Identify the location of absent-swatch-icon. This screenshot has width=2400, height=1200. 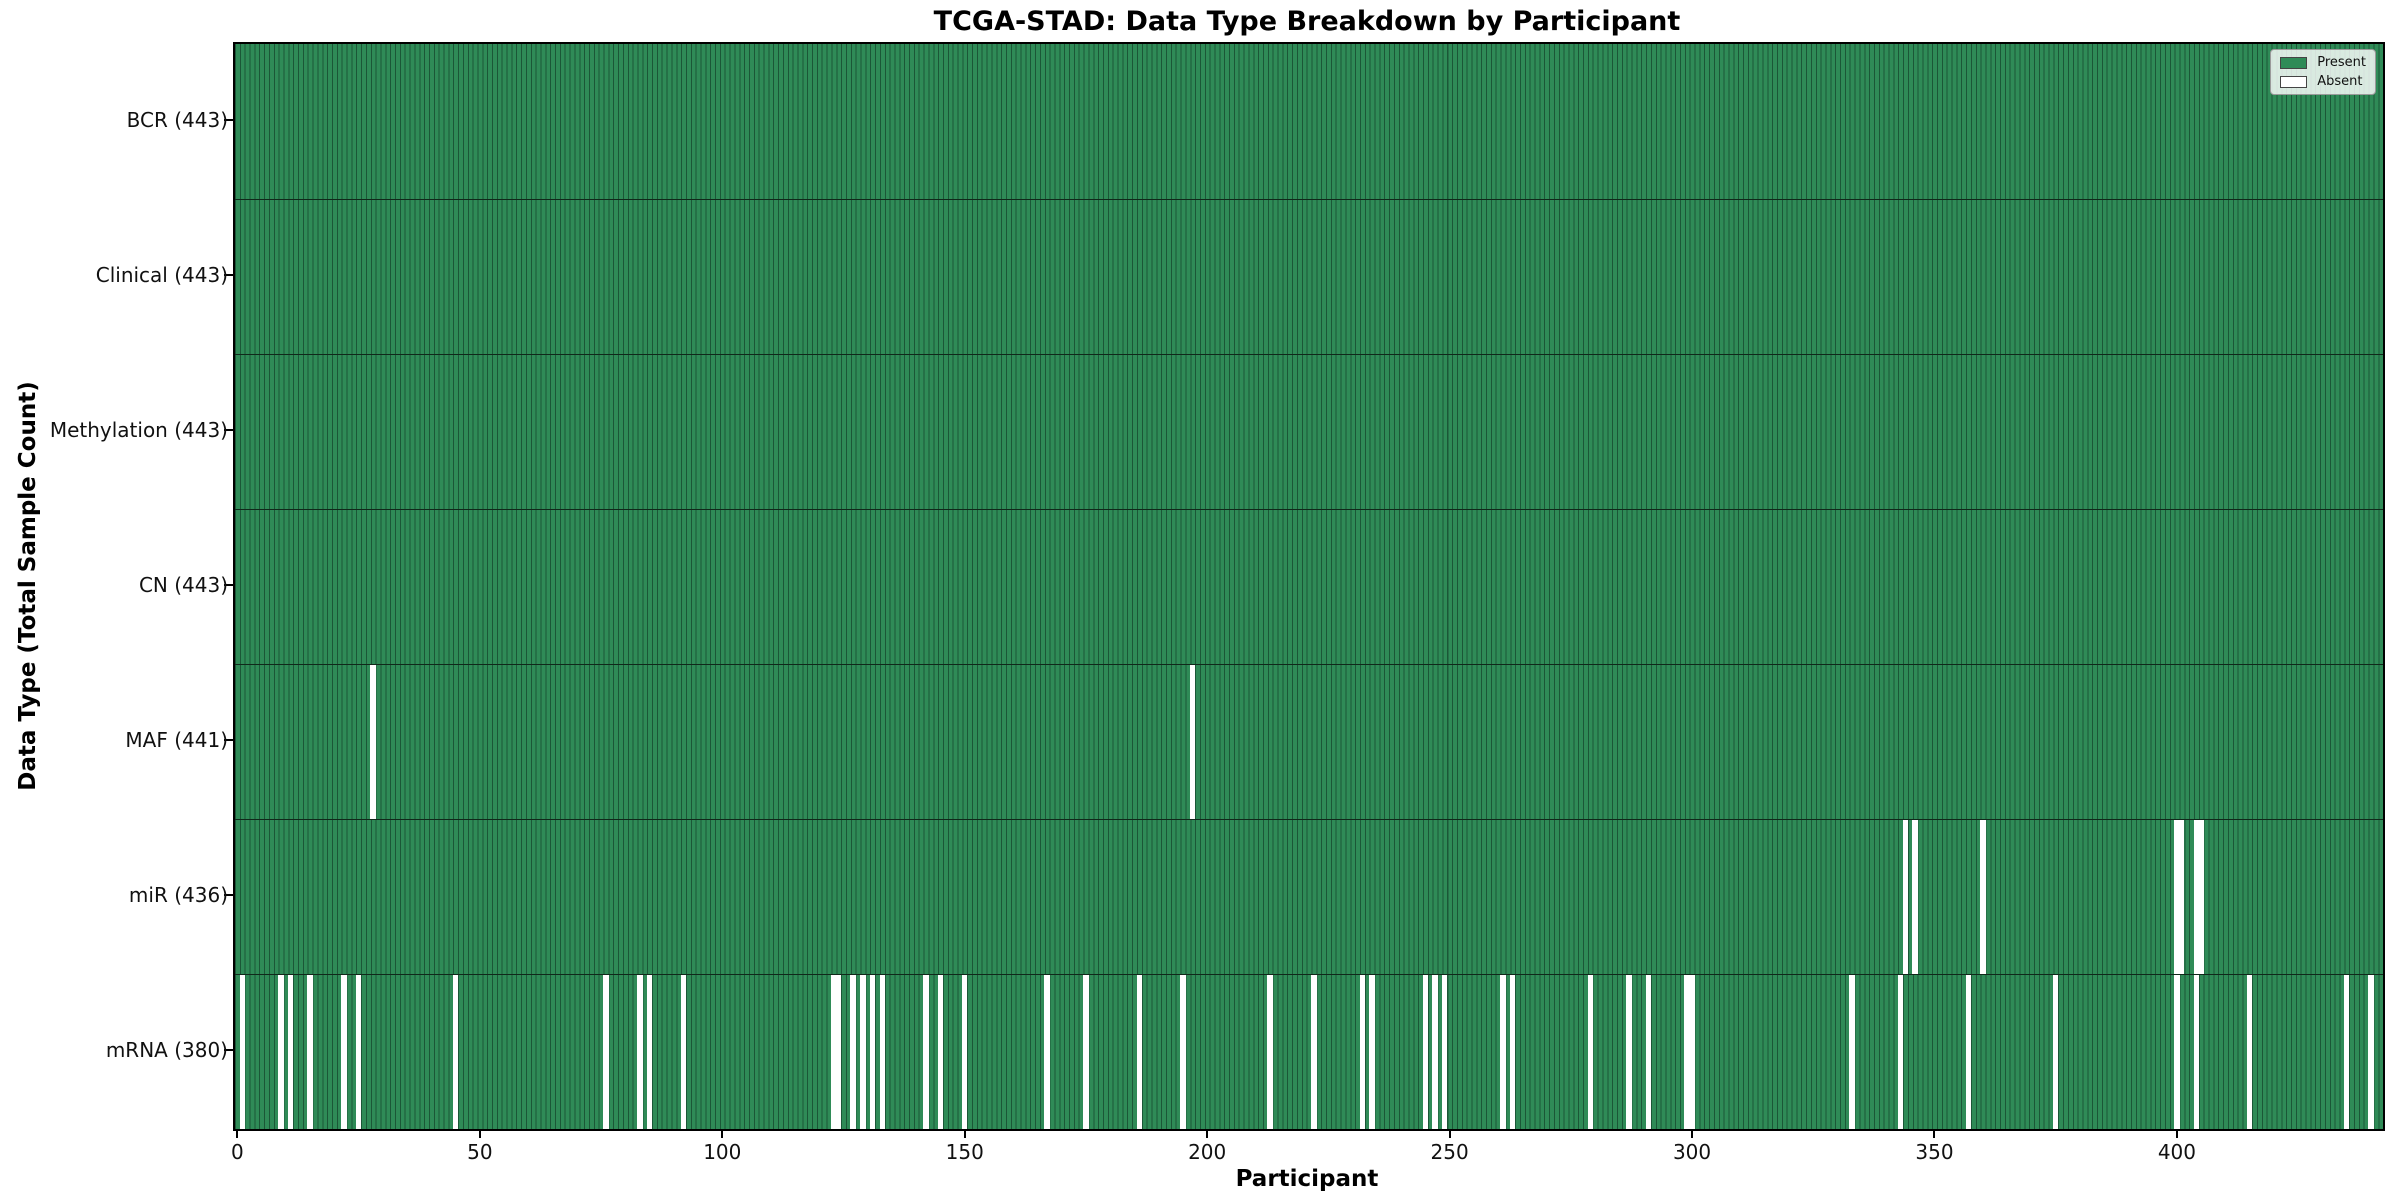
(2294, 81).